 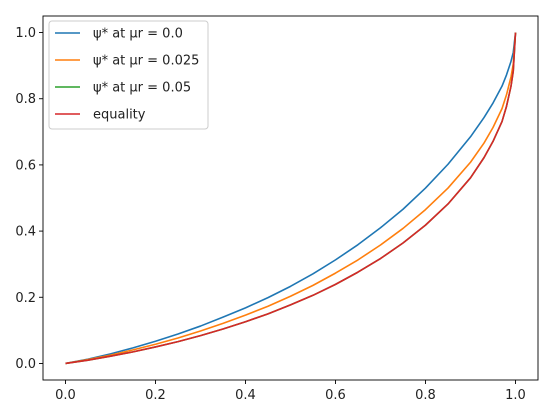 What do you see at coordinates (25, 99) in the screenshot?
I see `y-tick-label: 0.8` at bounding box center [25, 99].